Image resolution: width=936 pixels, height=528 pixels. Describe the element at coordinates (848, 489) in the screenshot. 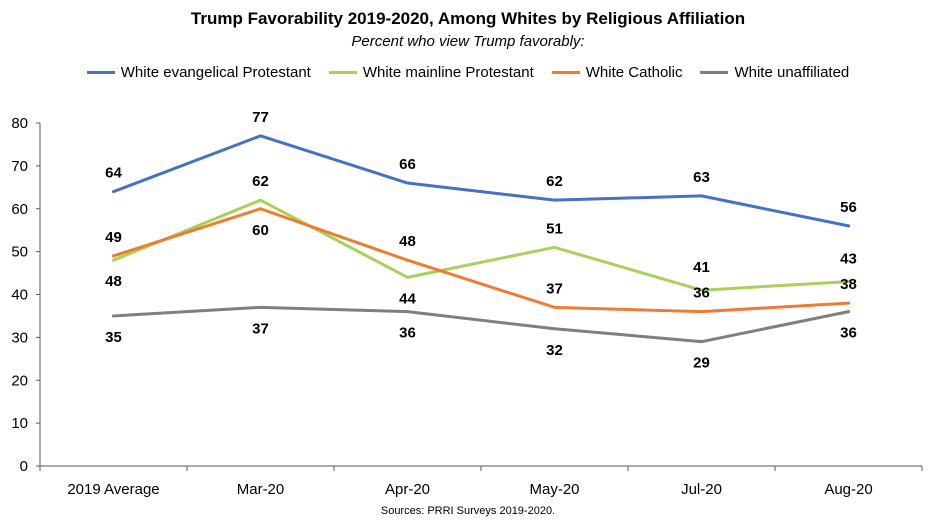

I see `x-tick-label: Aug-20` at that location.